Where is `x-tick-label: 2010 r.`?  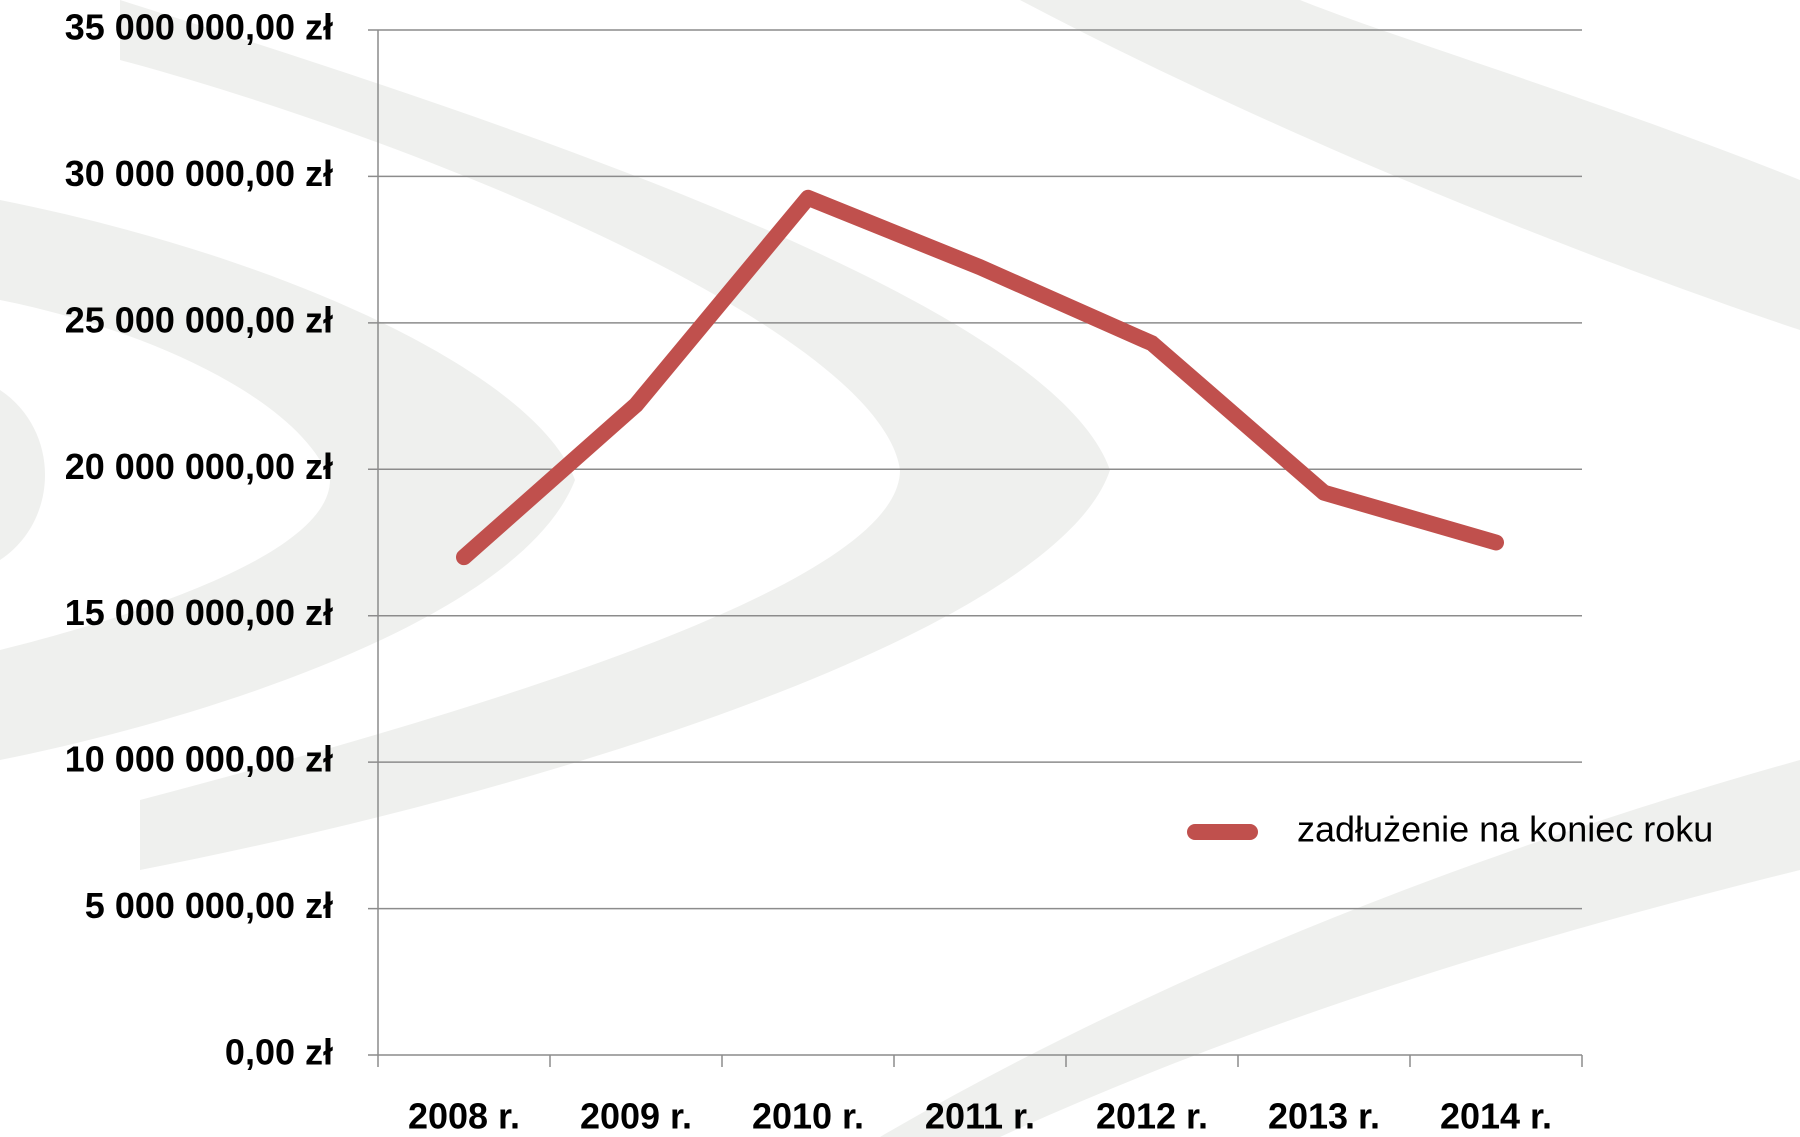
x-tick-label: 2010 r. is located at coordinates (808, 1116).